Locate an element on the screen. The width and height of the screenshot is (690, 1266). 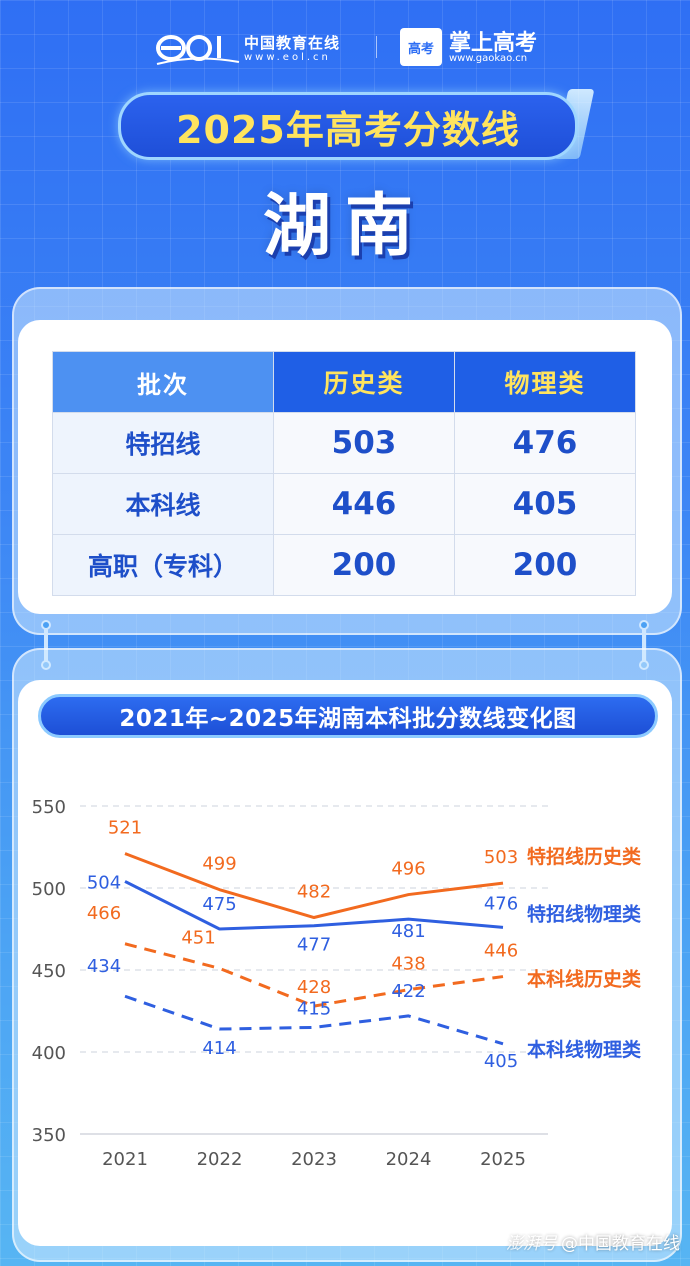
data-label: 434 is located at coordinates (104, 966).